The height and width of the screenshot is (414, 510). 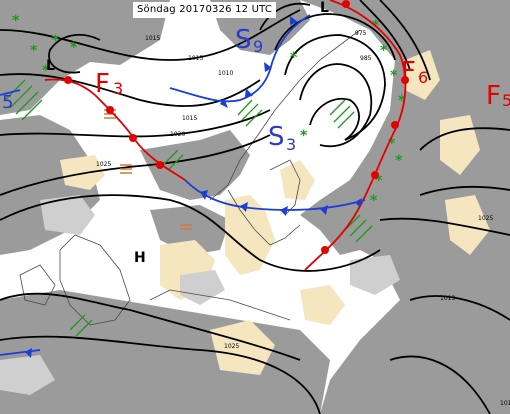 I want to click on high-number-s9: 9, so click(x=258, y=46).